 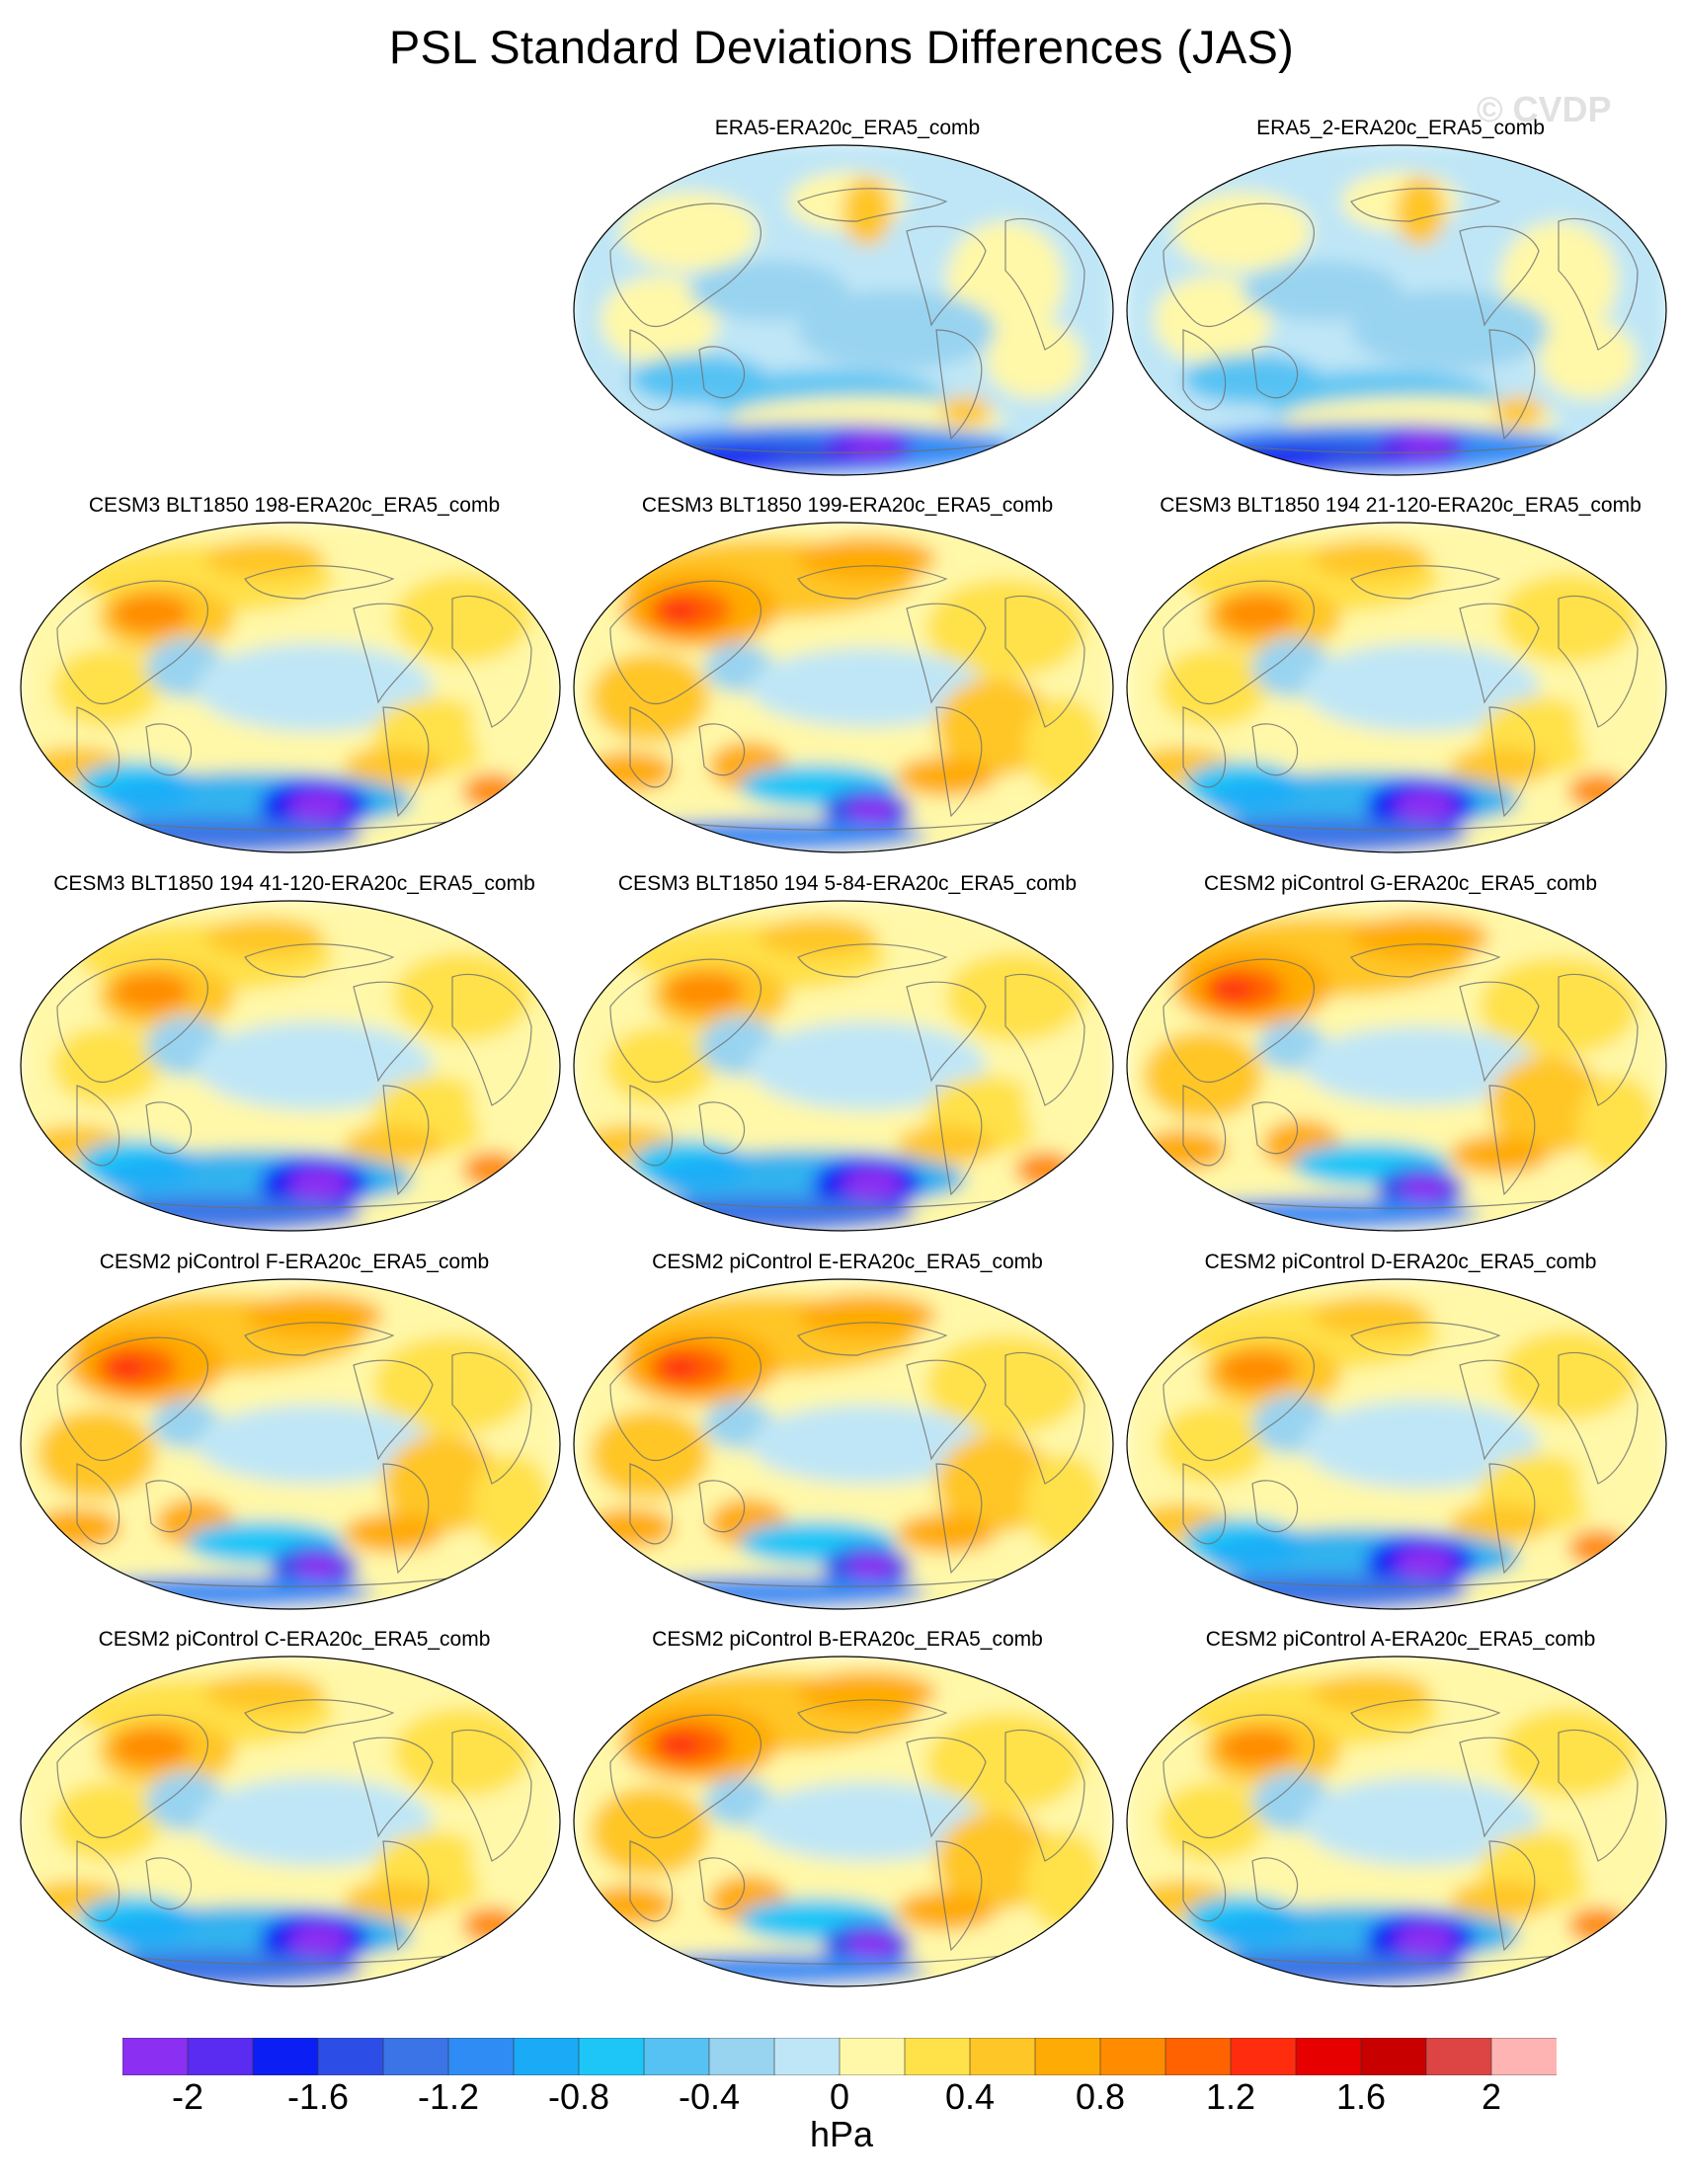 What do you see at coordinates (448, 2096) in the screenshot?
I see `colorbar-tick-label: -1.2` at bounding box center [448, 2096].